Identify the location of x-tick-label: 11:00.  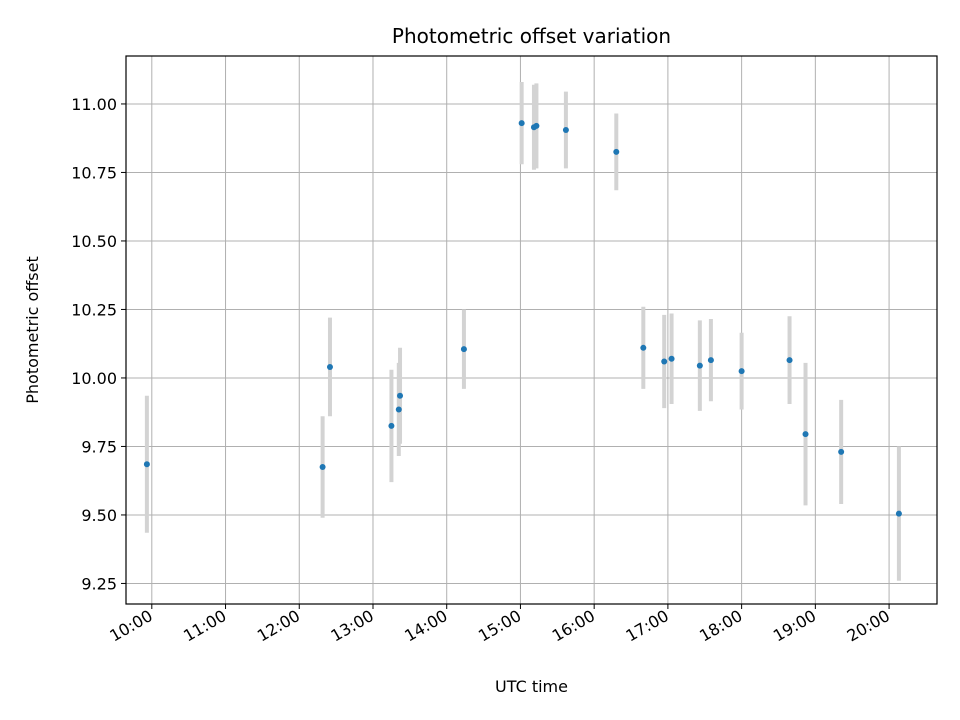
(204, 626).